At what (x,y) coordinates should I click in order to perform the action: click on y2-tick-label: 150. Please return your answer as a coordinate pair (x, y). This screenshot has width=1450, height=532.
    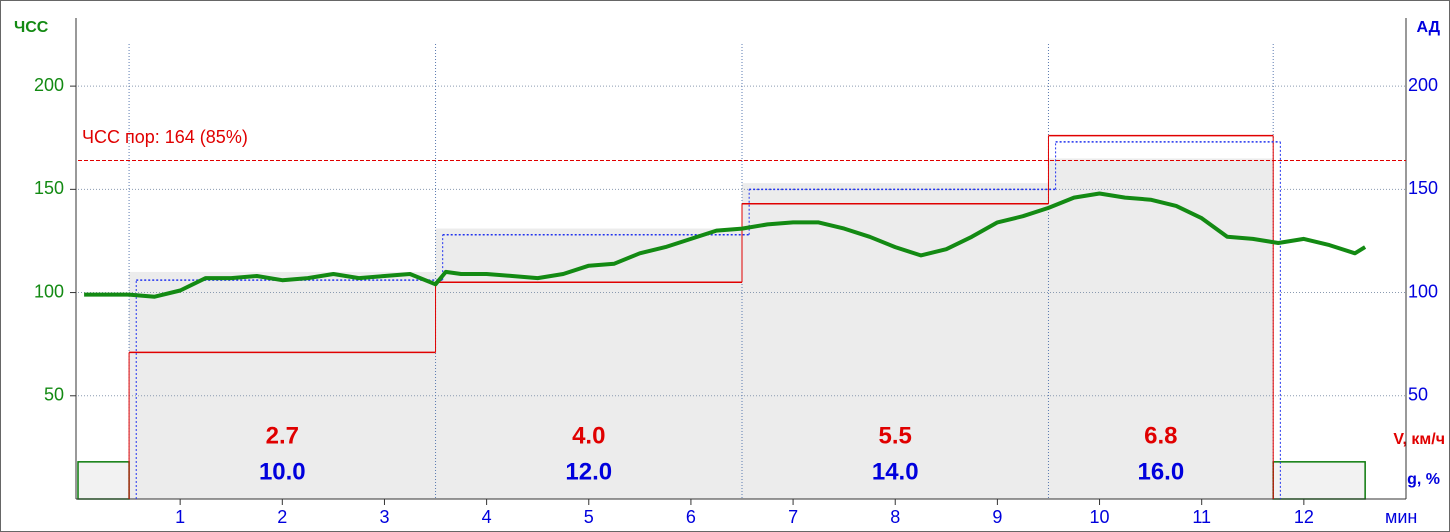
    Looking at the image, I should click on (1423, 188).